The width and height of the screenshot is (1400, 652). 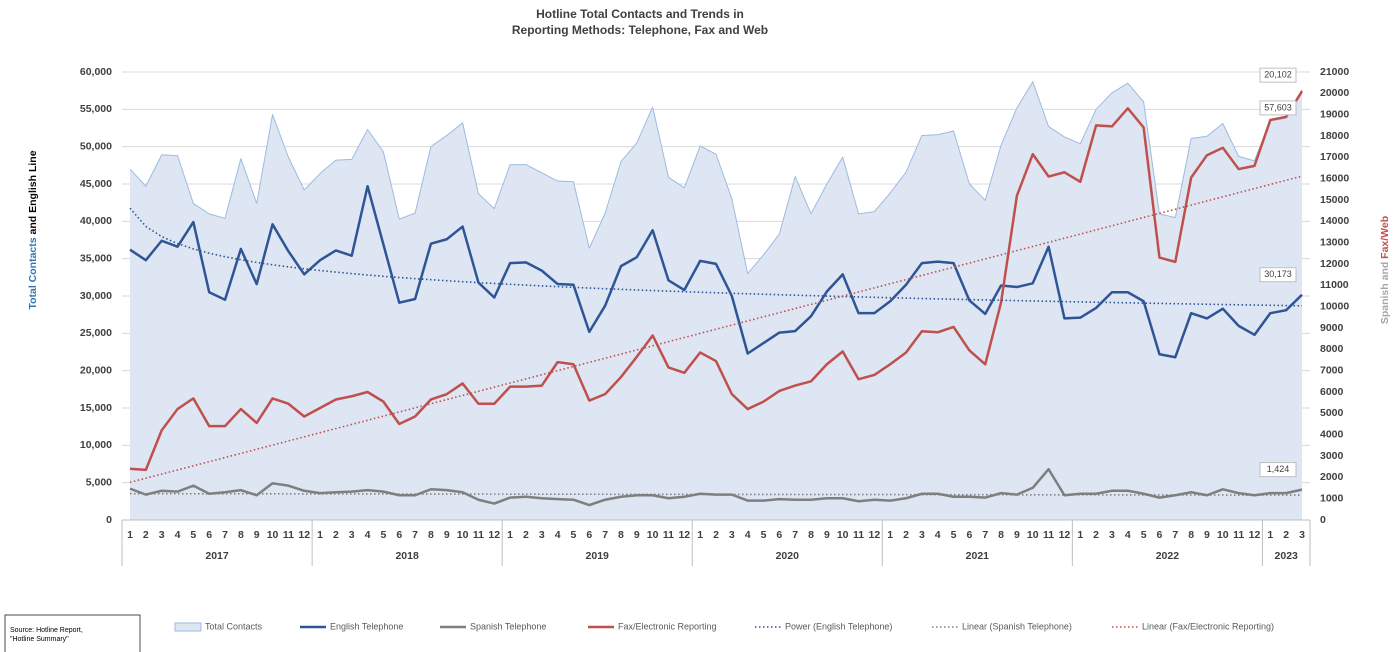 What do you see at coordinates (640, 14) in the screenshot?
I see `chart-title: Hotline Total Contacts and Trends in` at bounding box center [640, 14].